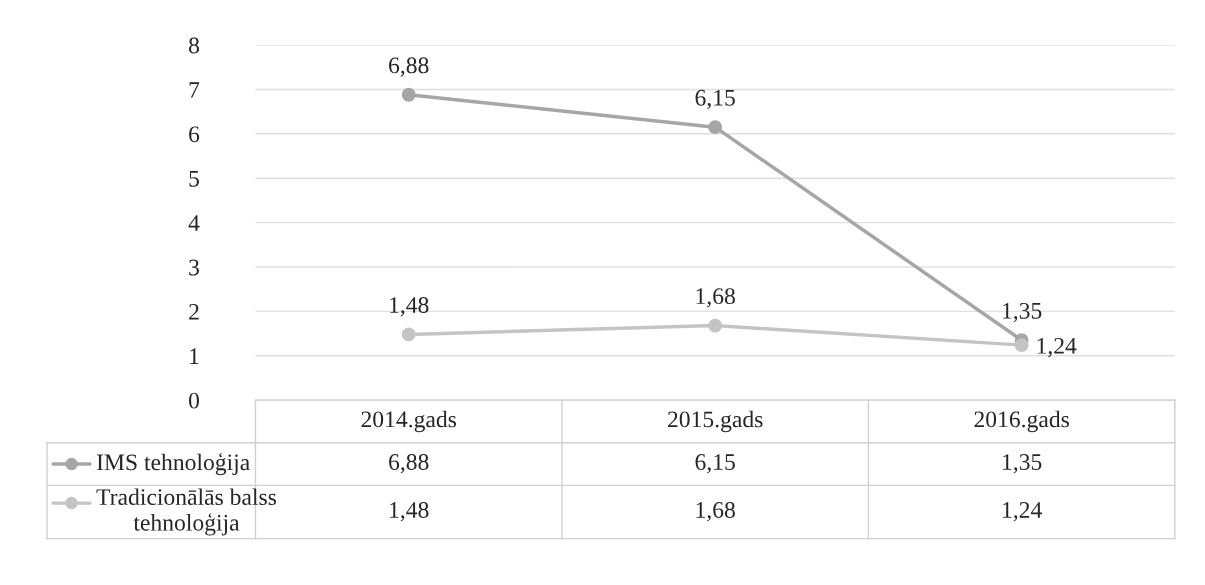  What do you see at coordinates (194, 267) in the screenshot?
I see `y-tick-label: 3` at bounding box center [194, 267].